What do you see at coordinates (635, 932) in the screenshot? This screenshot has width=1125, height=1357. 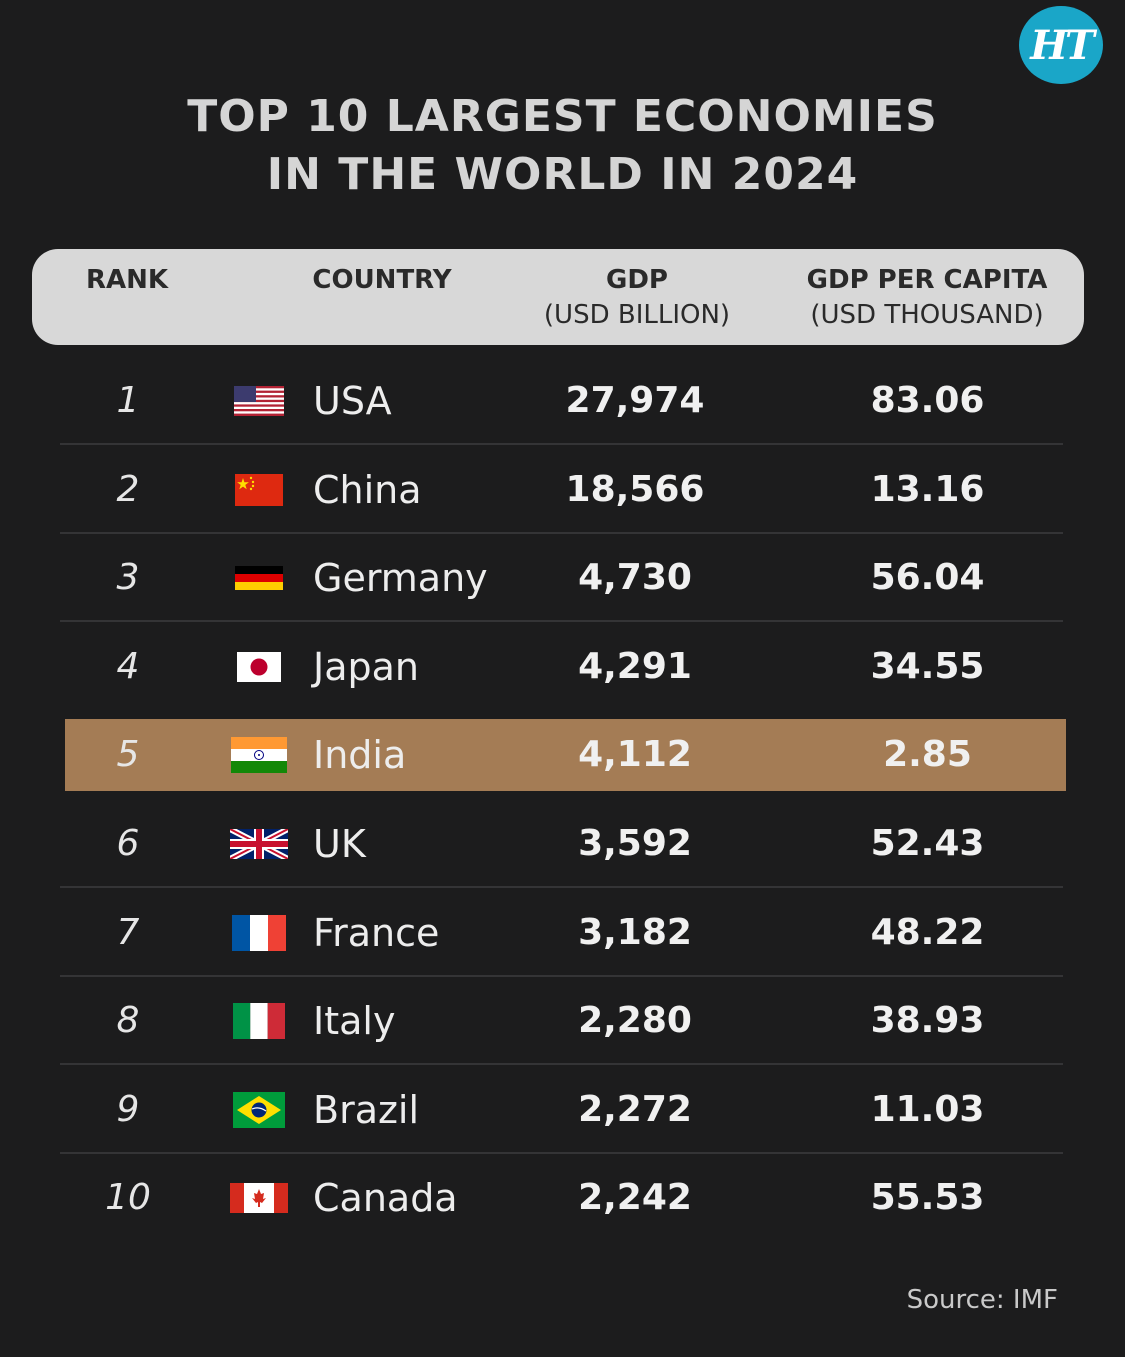 I see `gdp-cell: 3,182` at bounding box center [635, 932].